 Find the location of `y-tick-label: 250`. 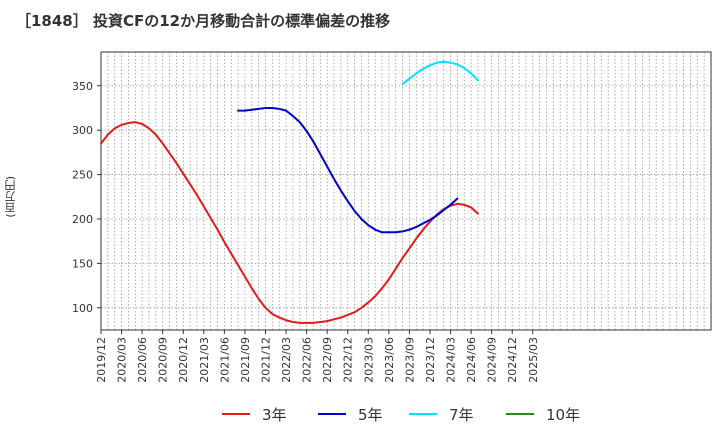

y-tick-label: 250 is located at coordinates (82, 175).